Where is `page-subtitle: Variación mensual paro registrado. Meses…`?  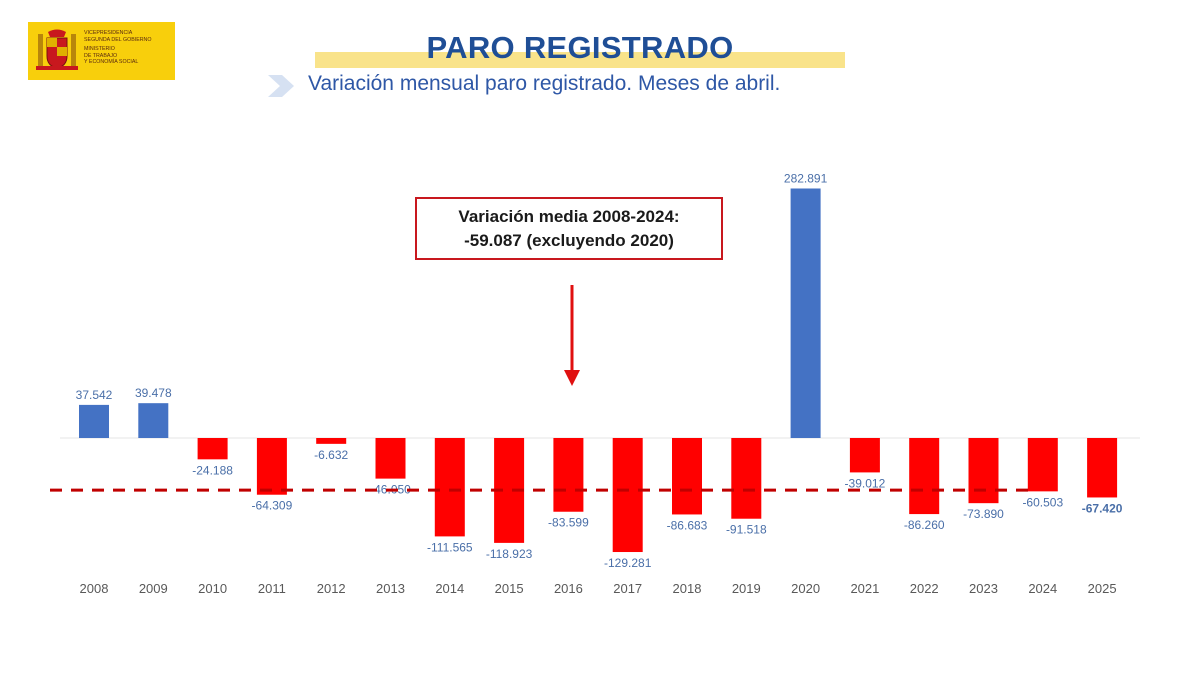
page-subtitle: Variación mensual paro registrado. Meses… is located at coordinates (544, 83).